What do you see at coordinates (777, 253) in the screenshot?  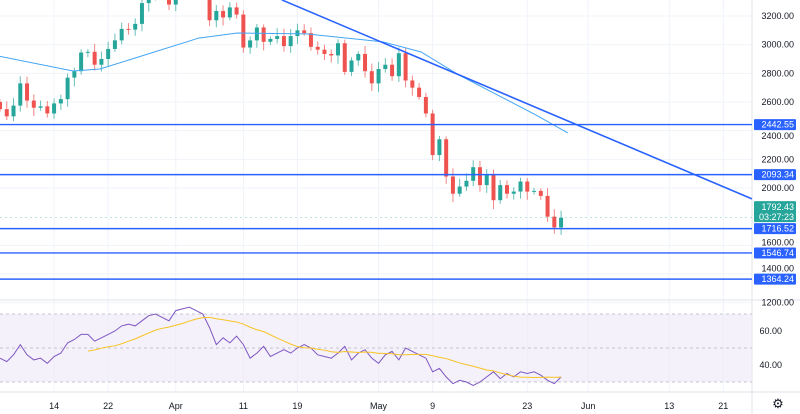 I see `price-level-tag-label: 1546.74` at bounding box center [777, 253].